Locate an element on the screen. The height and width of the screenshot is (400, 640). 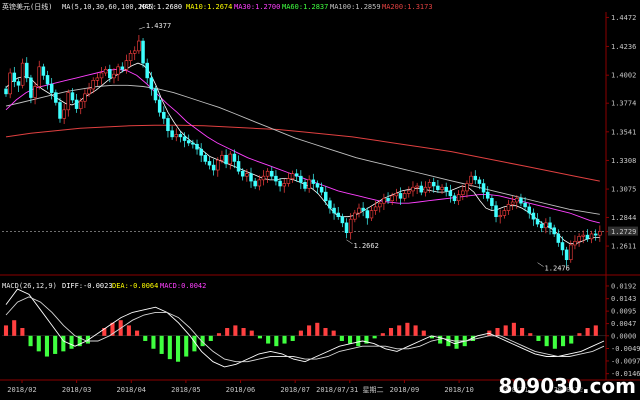
ma10-value: MA10:1.2674 is located at coordinates (209, 7).